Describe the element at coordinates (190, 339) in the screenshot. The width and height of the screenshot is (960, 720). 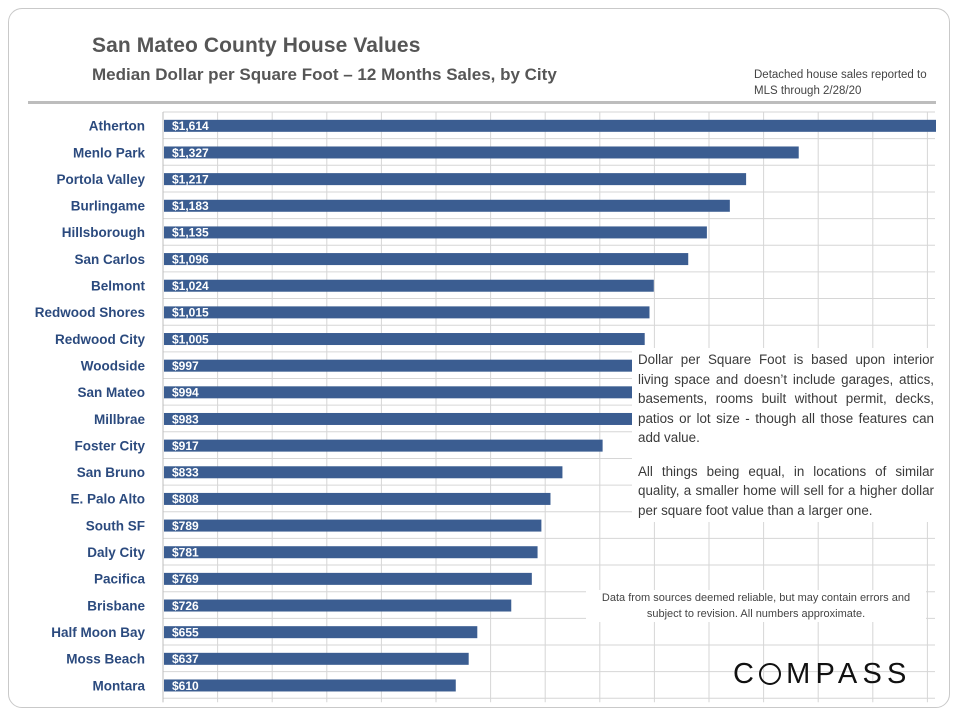
I see `bar-value-label: $1,005` at that location.